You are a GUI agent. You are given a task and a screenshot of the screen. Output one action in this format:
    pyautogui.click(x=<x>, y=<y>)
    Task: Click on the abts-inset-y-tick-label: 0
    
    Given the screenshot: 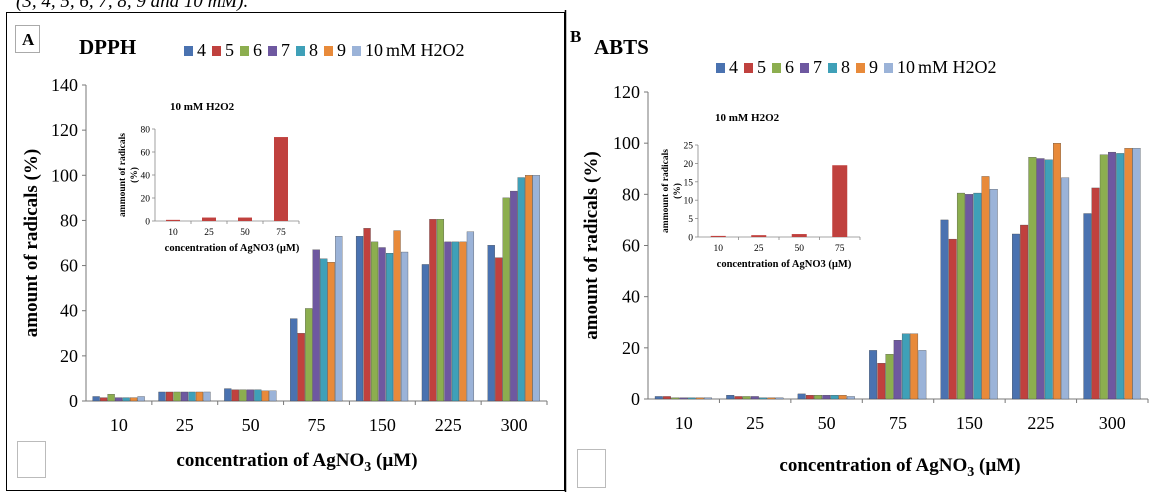 What is the action you would take?
    pyautogui.click(x=690, y=239)
    